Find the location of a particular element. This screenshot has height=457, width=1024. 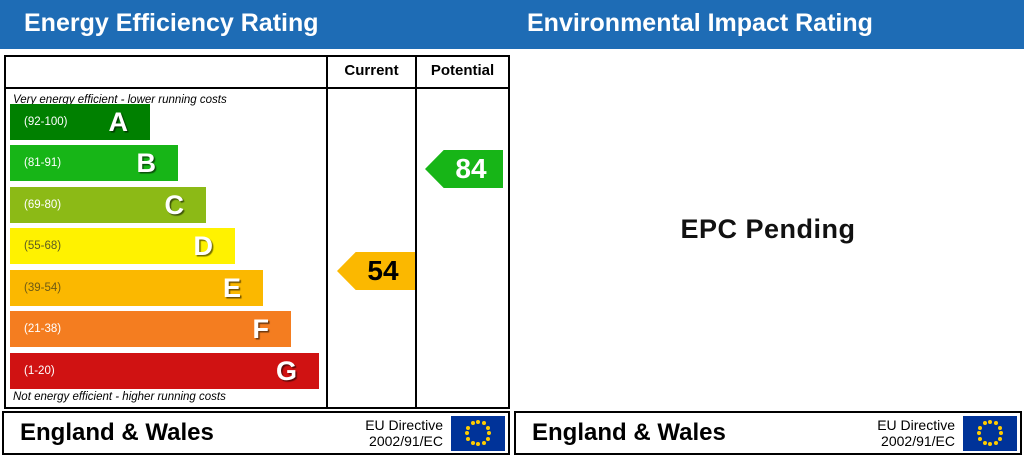

band-letter: C is located at coordinates (174, 205).